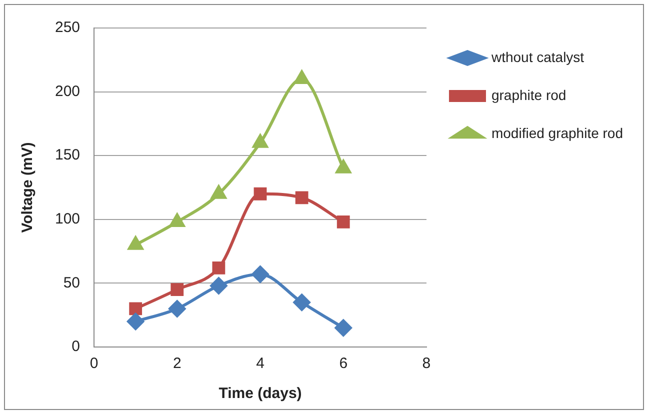 Image resolution: width=648 pixels, height=414 pixels. I want to click on y-axis-title: Voltage (mV), so click(27, 187).